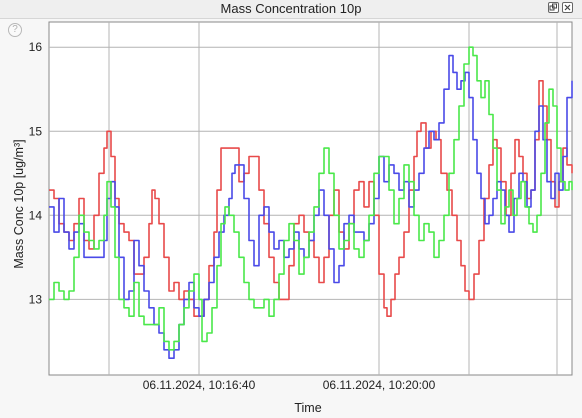  What do you see at coordinates (308, 408) in the screenshot?
I see `x-axis-label: Time` at bounding box center [308, 408].